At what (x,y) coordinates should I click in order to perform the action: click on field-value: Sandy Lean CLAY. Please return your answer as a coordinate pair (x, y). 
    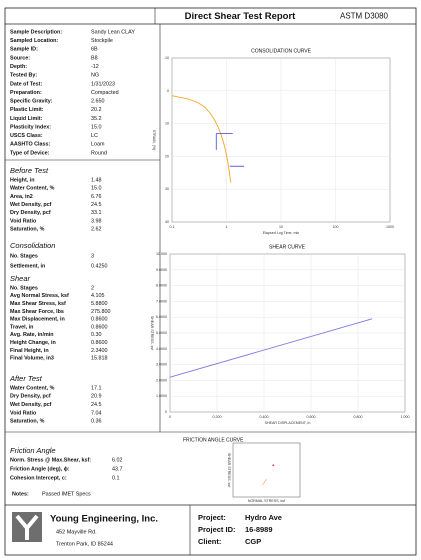
    Looking at the image, I should click on (113, 32).